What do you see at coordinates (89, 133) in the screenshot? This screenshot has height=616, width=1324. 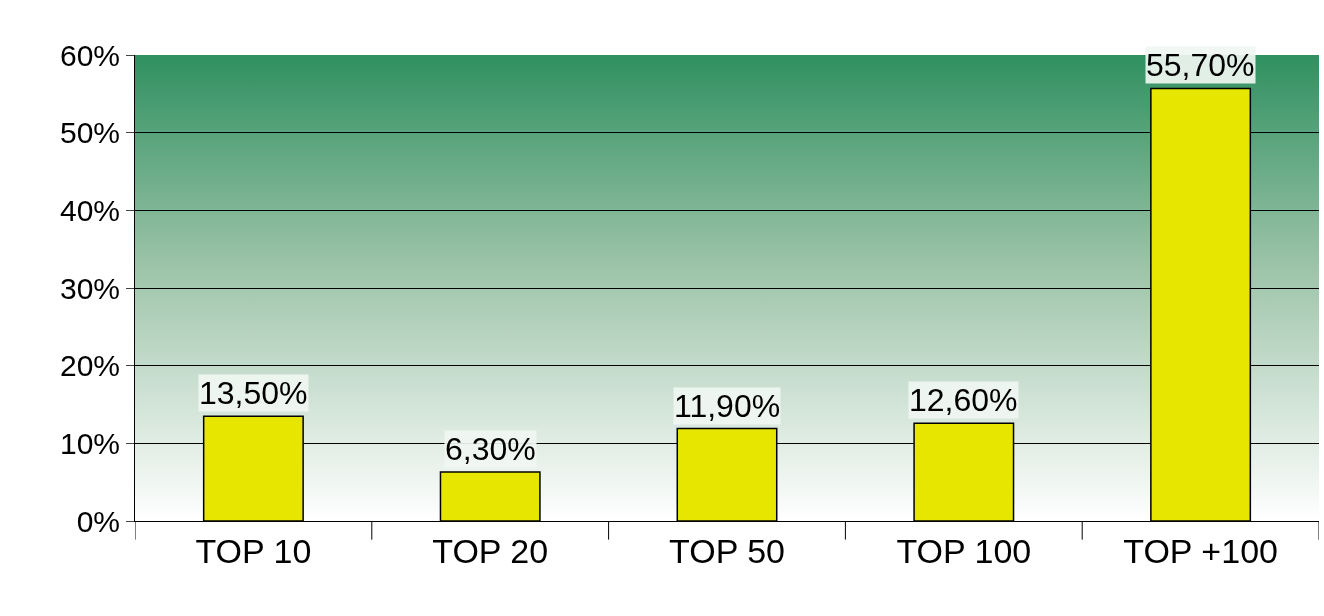 I see `y-tick-label: 50%` at bounding box center [89, 133].